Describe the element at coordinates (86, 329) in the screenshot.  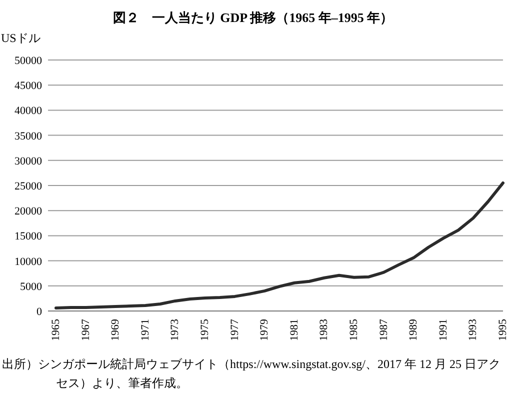
I see `x-tick-label: 1967` at that location.